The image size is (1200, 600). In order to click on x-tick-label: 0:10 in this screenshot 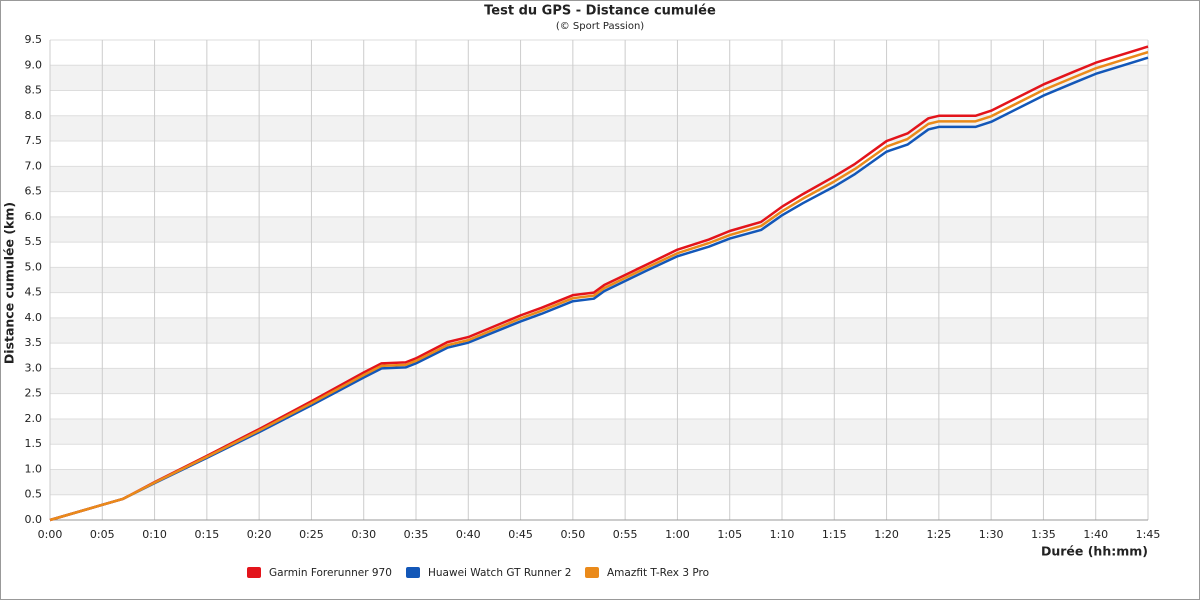, I will do `click(154, 534)`.